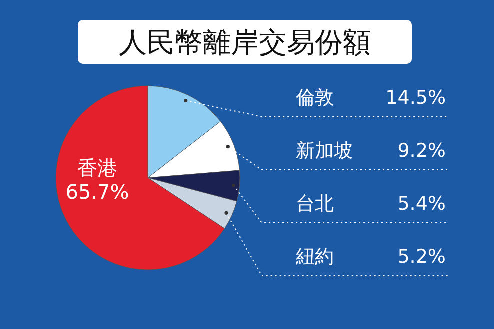 This screenshot has width=494, height=329. What do you see at coordinates (422, 204) in the screenshot?
I see `data-label: 5.4%` at bounding box center [422, 204].